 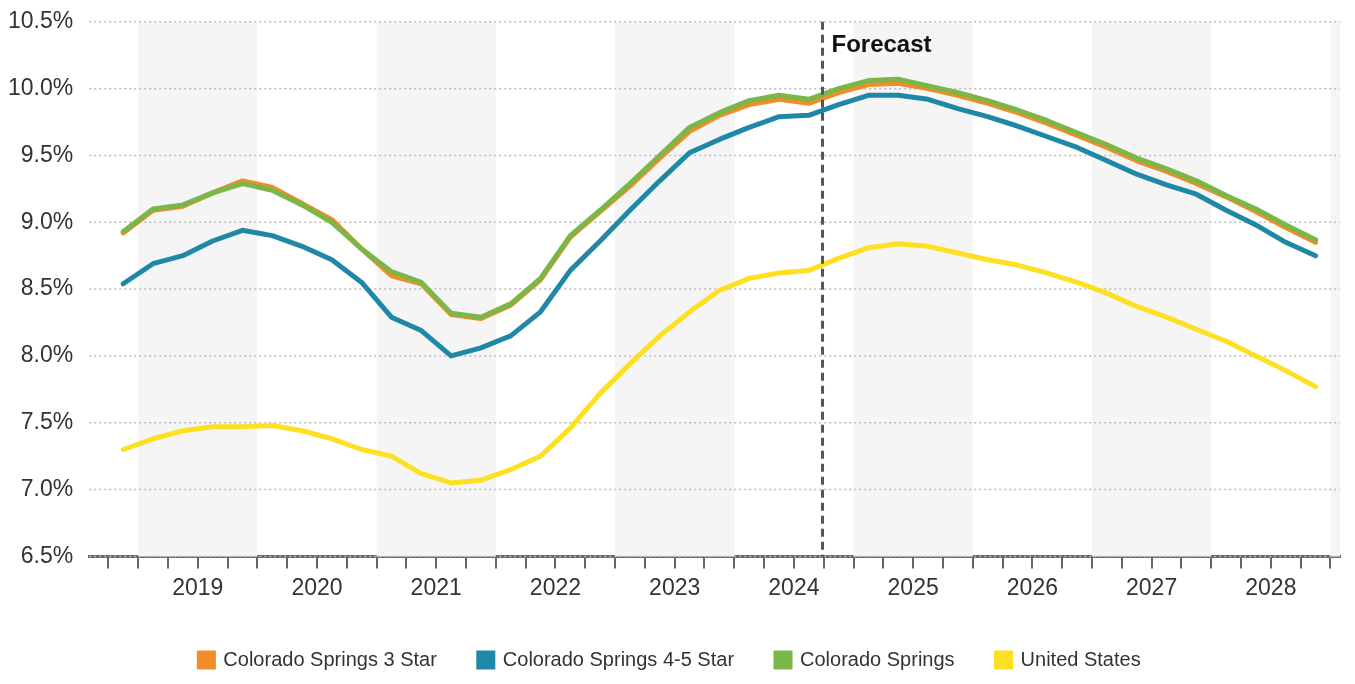 What do you see at coordinates (555, 586) in the screenshot?
I see `x-tick-label: 2022` at bounding box center [555, 586].